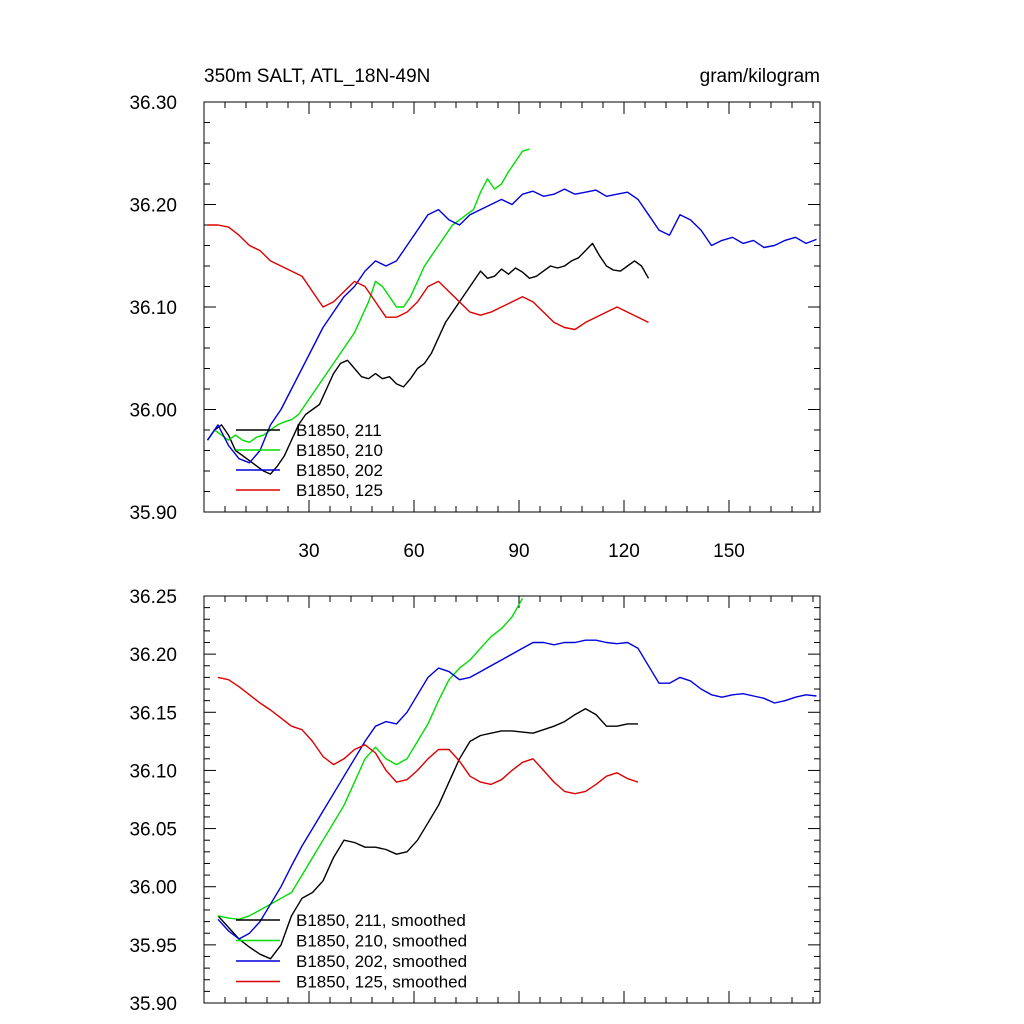 The image size is (1024, 1024). Describe the element at coordinates (624, 551) in the screenshot. I see `x-tick-label: 120` at that location.